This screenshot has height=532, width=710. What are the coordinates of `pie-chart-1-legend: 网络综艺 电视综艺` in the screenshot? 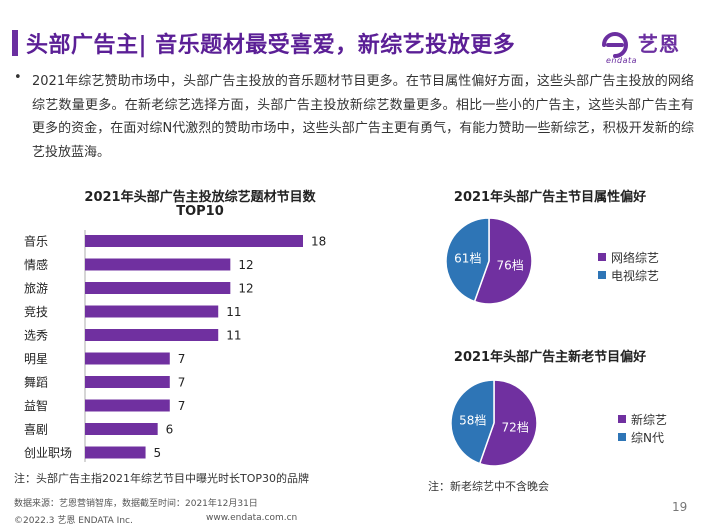 It's located at (628, 266).